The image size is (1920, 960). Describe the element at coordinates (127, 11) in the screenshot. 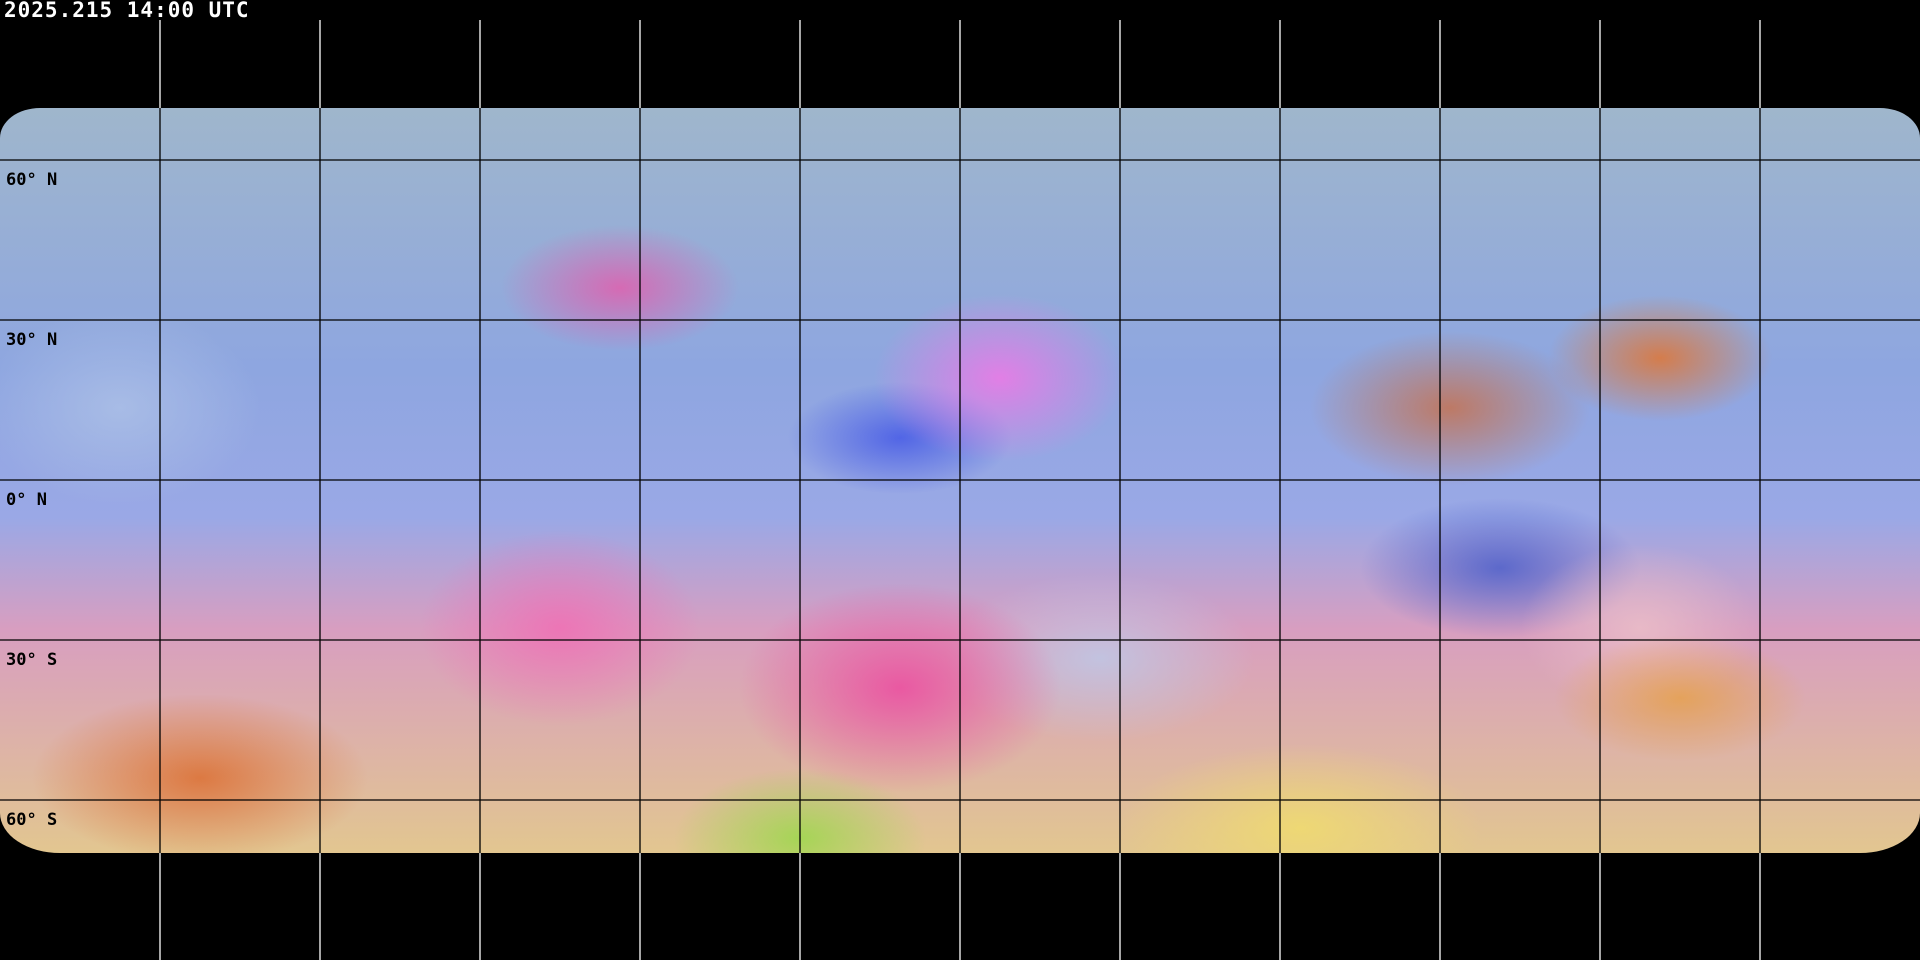

I see `timestamp-label: 2025.215 14:00 UTC` at that location.